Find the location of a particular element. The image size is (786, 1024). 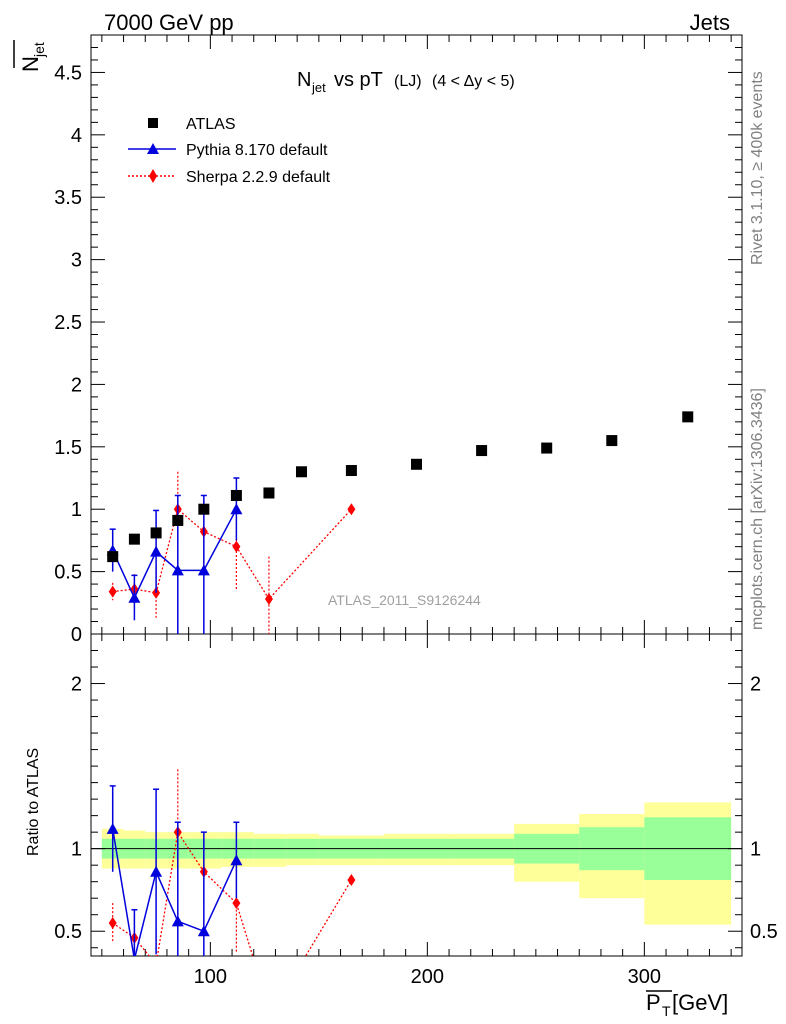

legend-label-sherpa: Sherpa 2.2.9 default is located at coordinates (258, 177).